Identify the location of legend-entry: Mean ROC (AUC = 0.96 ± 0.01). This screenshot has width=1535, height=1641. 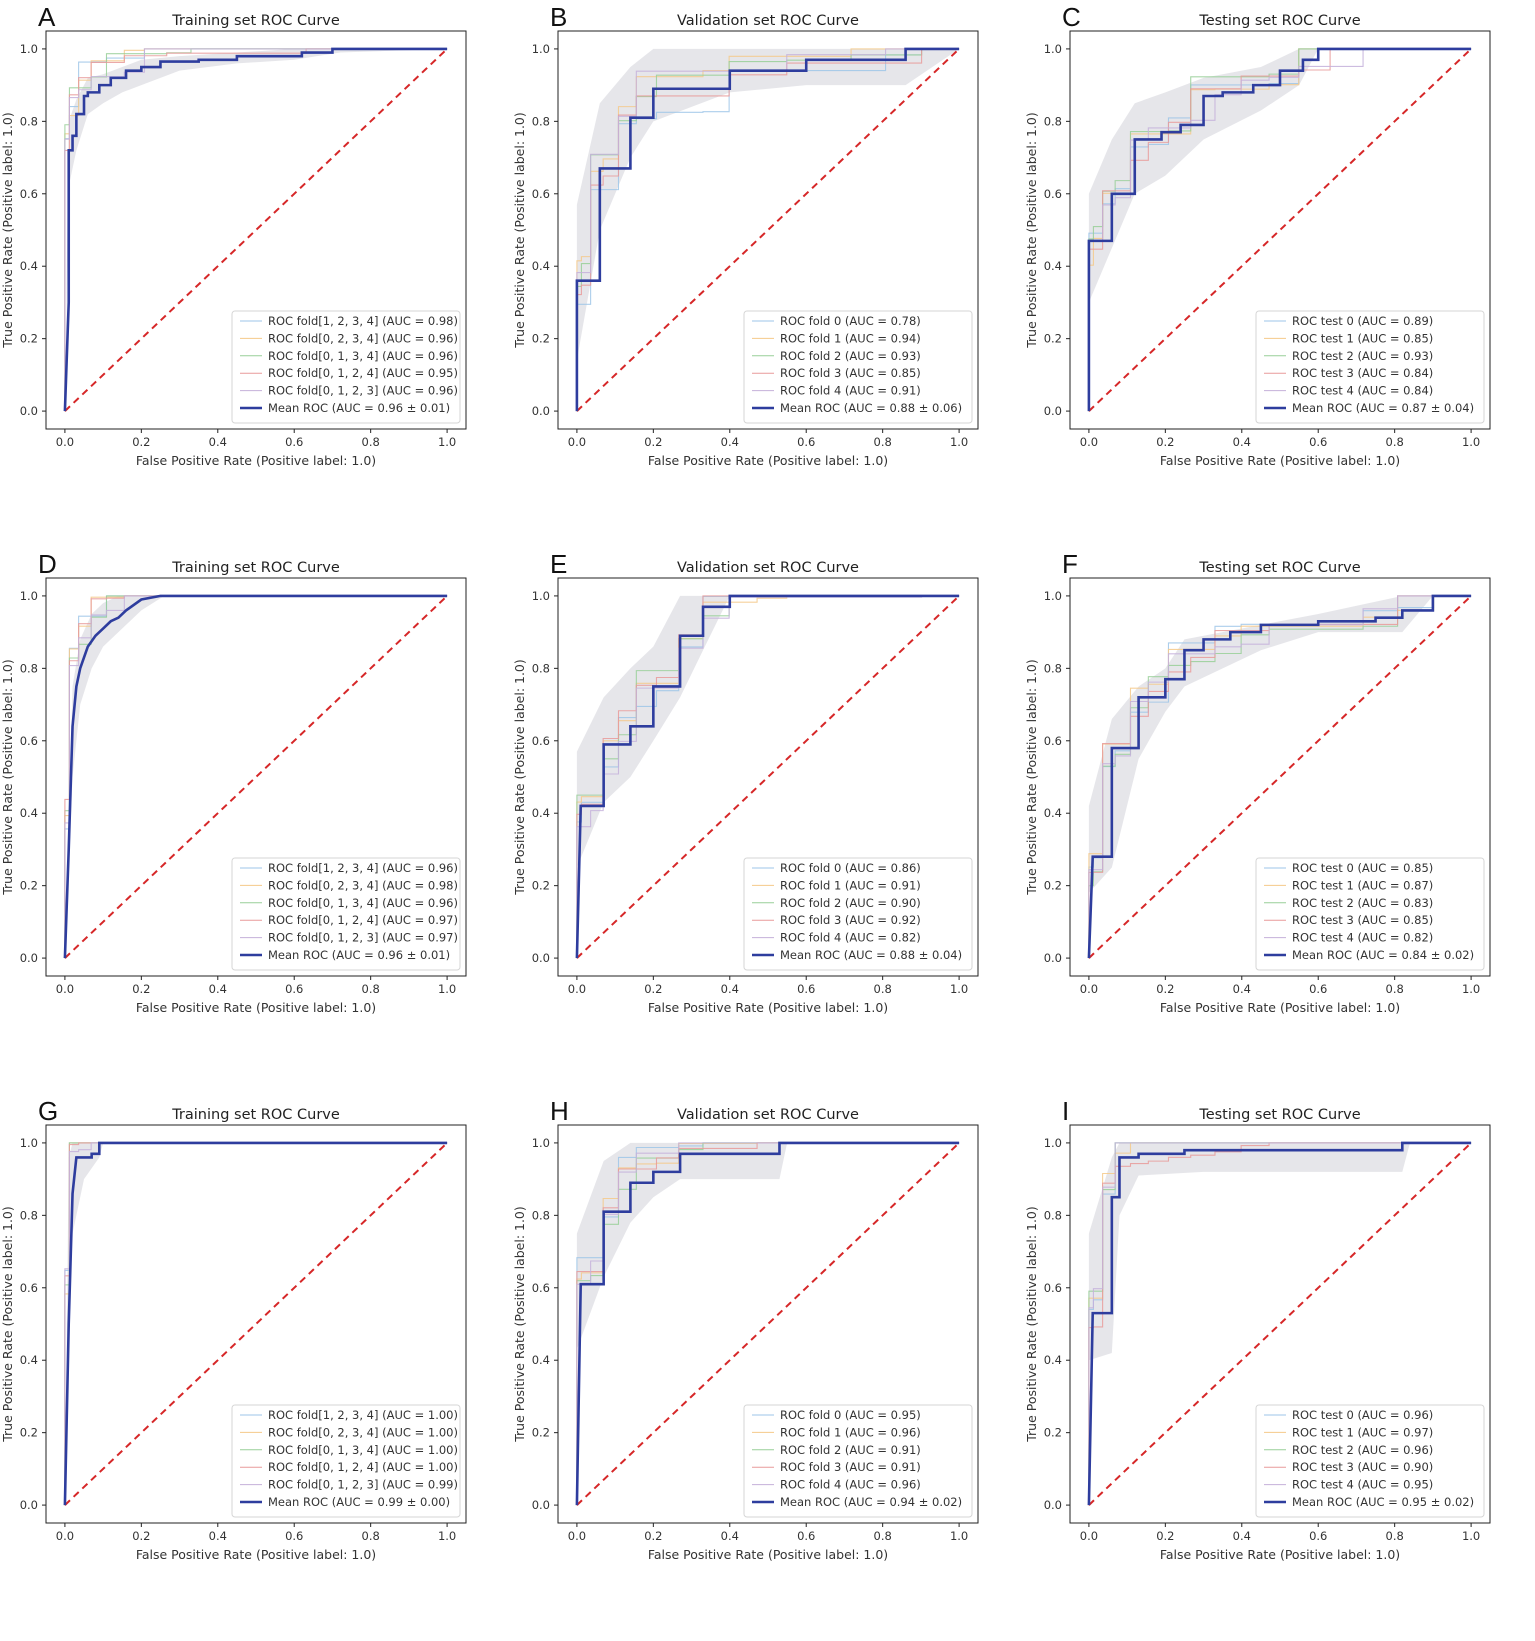
(359, 408).